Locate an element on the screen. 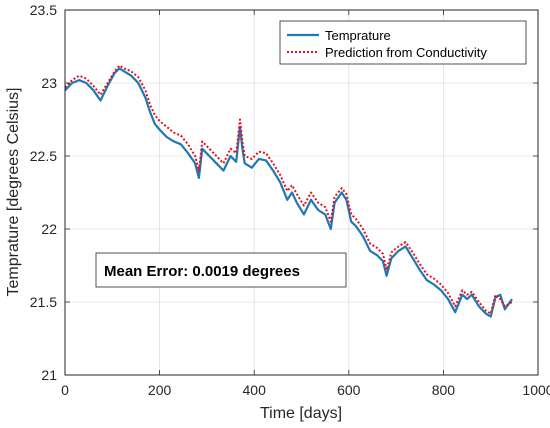 Image resolution: width=550 pixels, height=428 pixels. x-tick-label: 200 is located at coordinates (160, 390).